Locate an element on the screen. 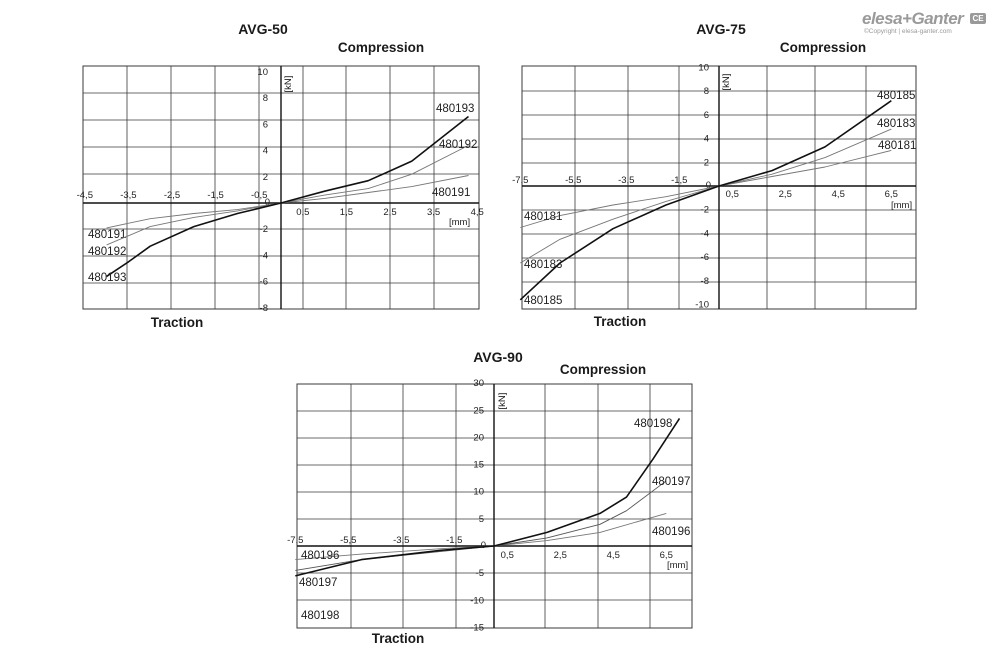 Image resolution: width=1000 pixels, height=649 pixels. chart-title: AVG-90 is located at coordinates (498, 357).